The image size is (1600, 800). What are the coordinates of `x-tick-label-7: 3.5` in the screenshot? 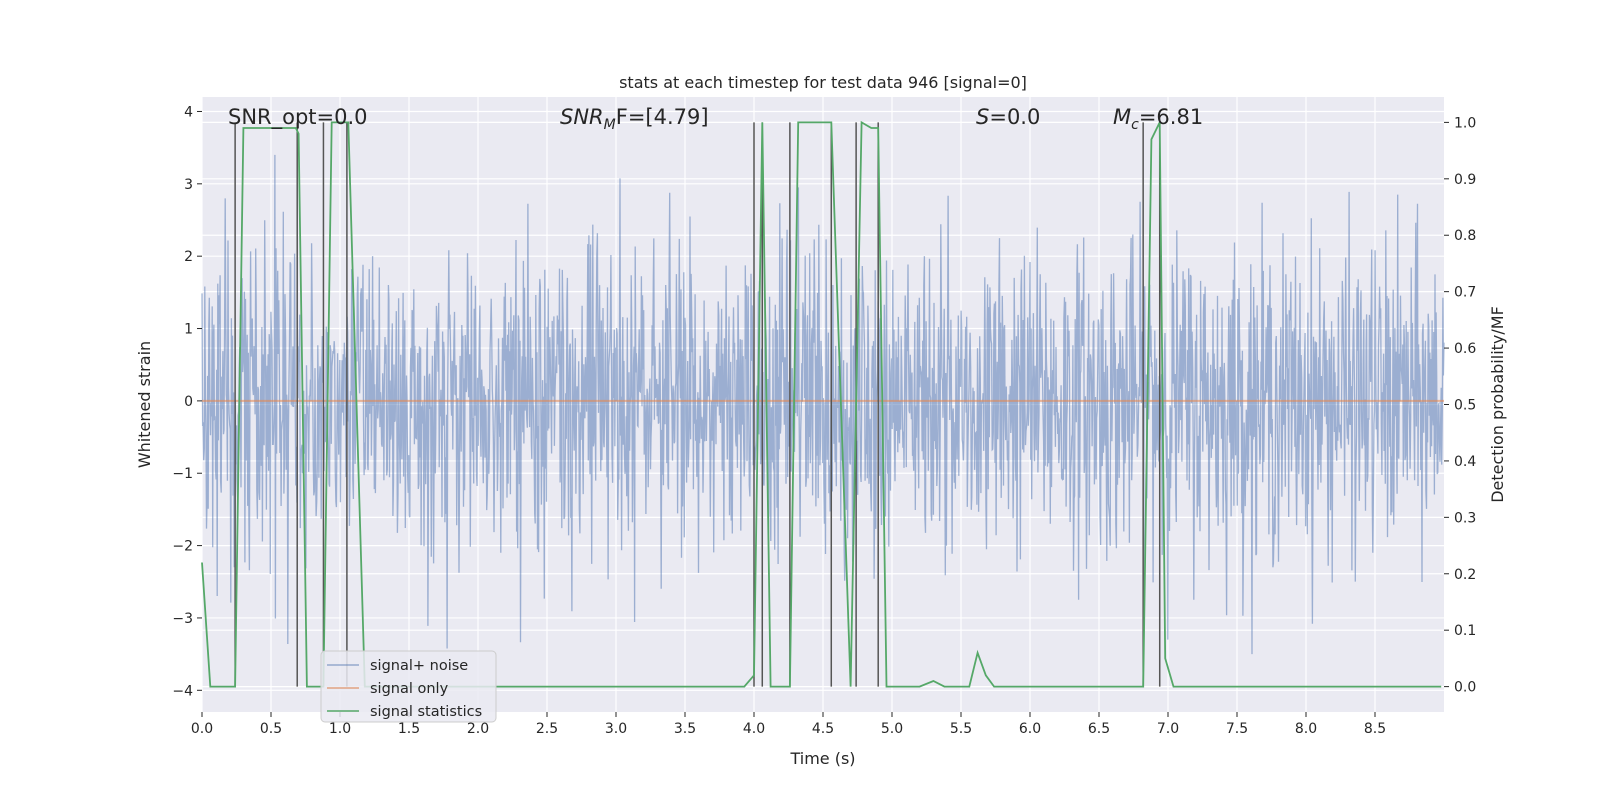 It's located at (685, 729).